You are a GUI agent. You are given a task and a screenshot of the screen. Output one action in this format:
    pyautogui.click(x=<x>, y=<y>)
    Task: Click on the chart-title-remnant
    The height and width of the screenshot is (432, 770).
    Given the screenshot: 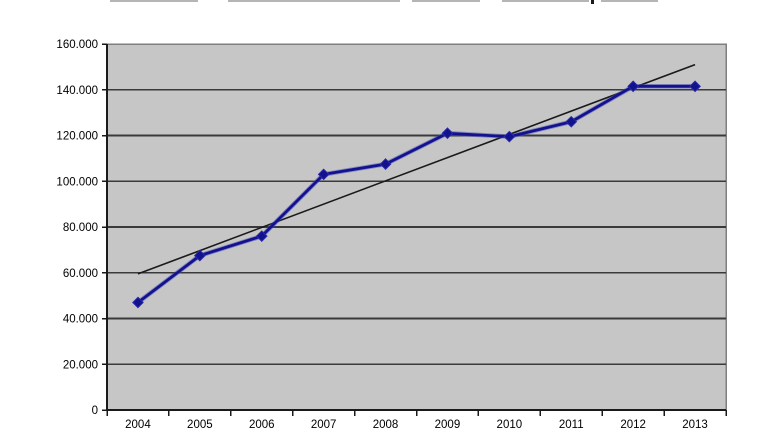 What is the action you would take?
    pyautogui.click(x=385, y=2)
    